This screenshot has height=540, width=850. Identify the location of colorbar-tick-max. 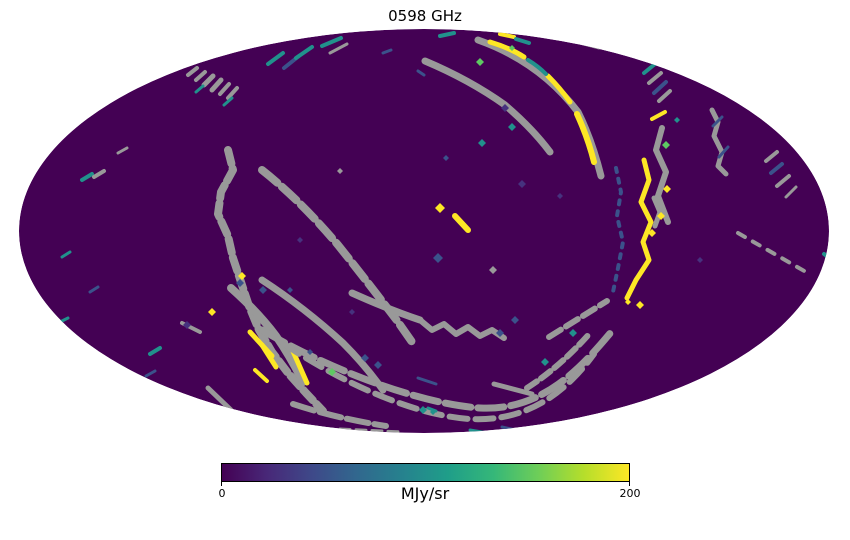
(629, 483).